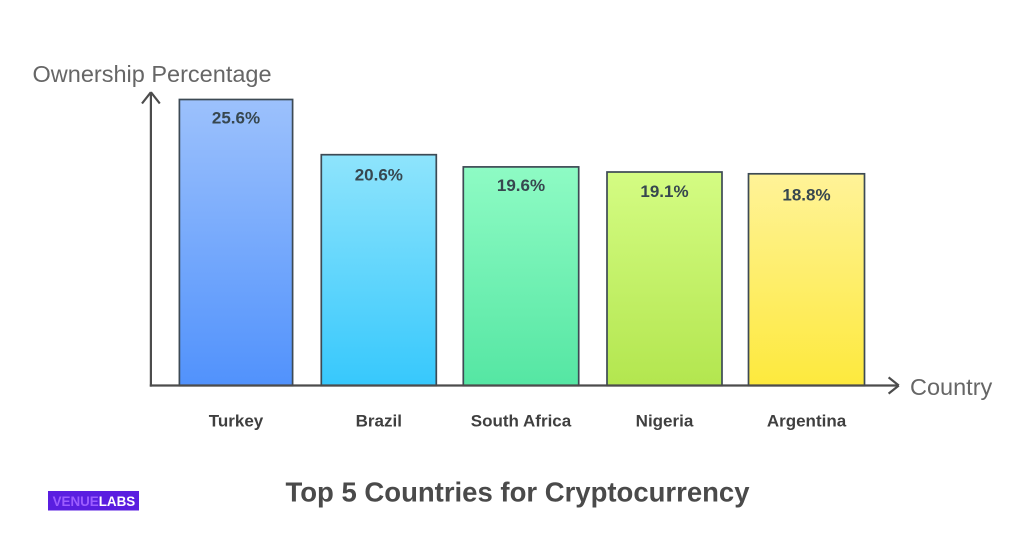 This screenshot has width=1024, height=557. Describe the element at coordinates (664, 191) in the screenshot. I see `svg-text: 19.1%` at that location.